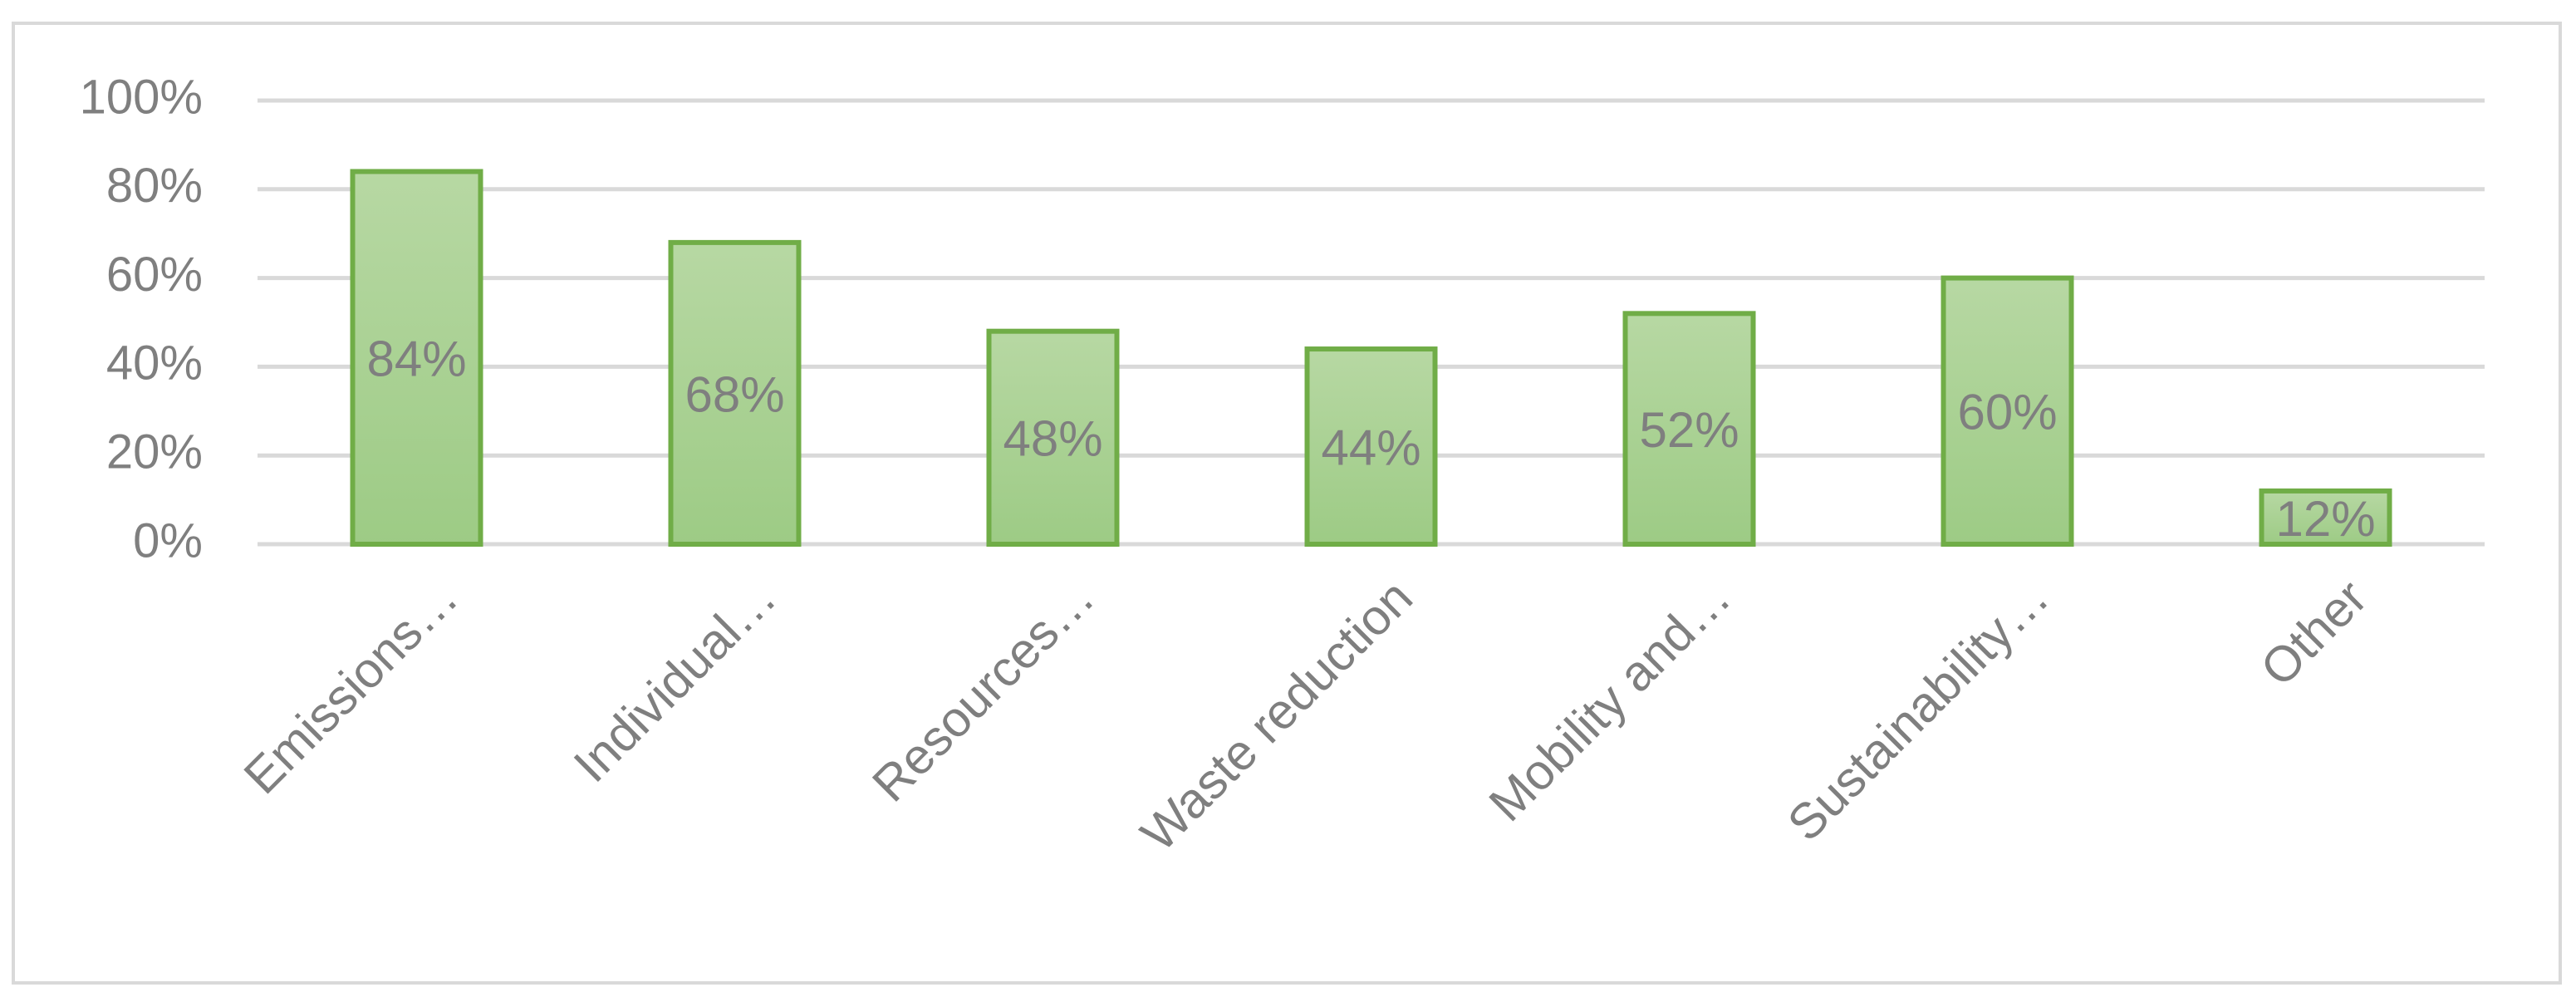 The width and height of the screenshot is (2576, 1002). I want to click on data-label: 48%, so click(1052, 439).